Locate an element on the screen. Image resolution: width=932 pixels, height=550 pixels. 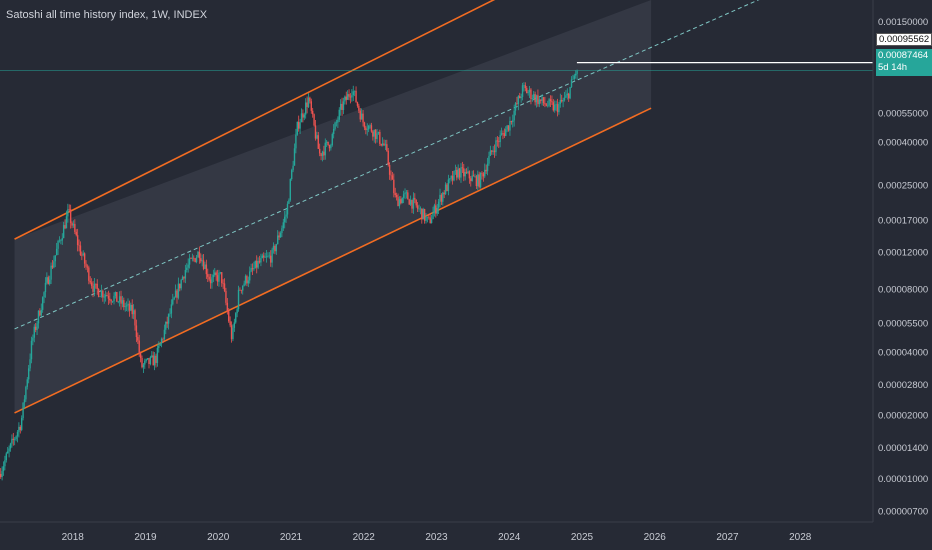
time-tick-label: 2024 is located at coordinates (509, 537).